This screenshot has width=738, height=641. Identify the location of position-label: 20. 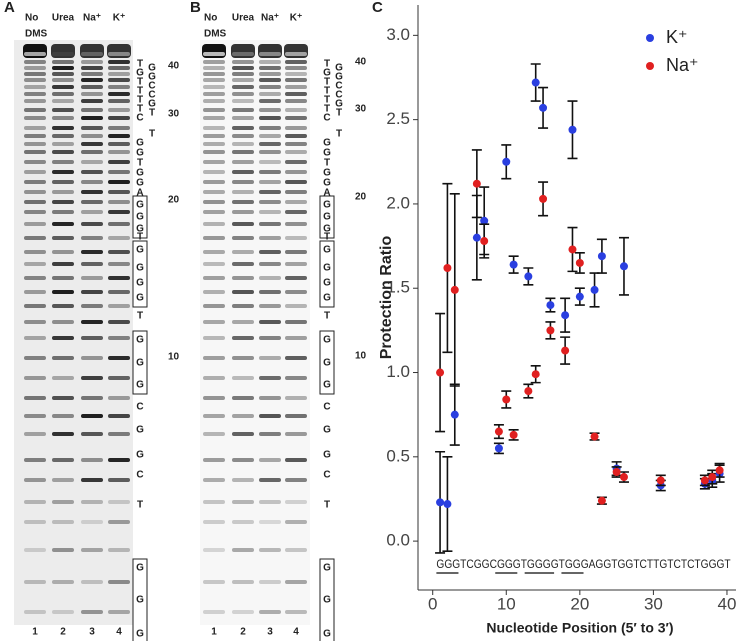
(361, 197).